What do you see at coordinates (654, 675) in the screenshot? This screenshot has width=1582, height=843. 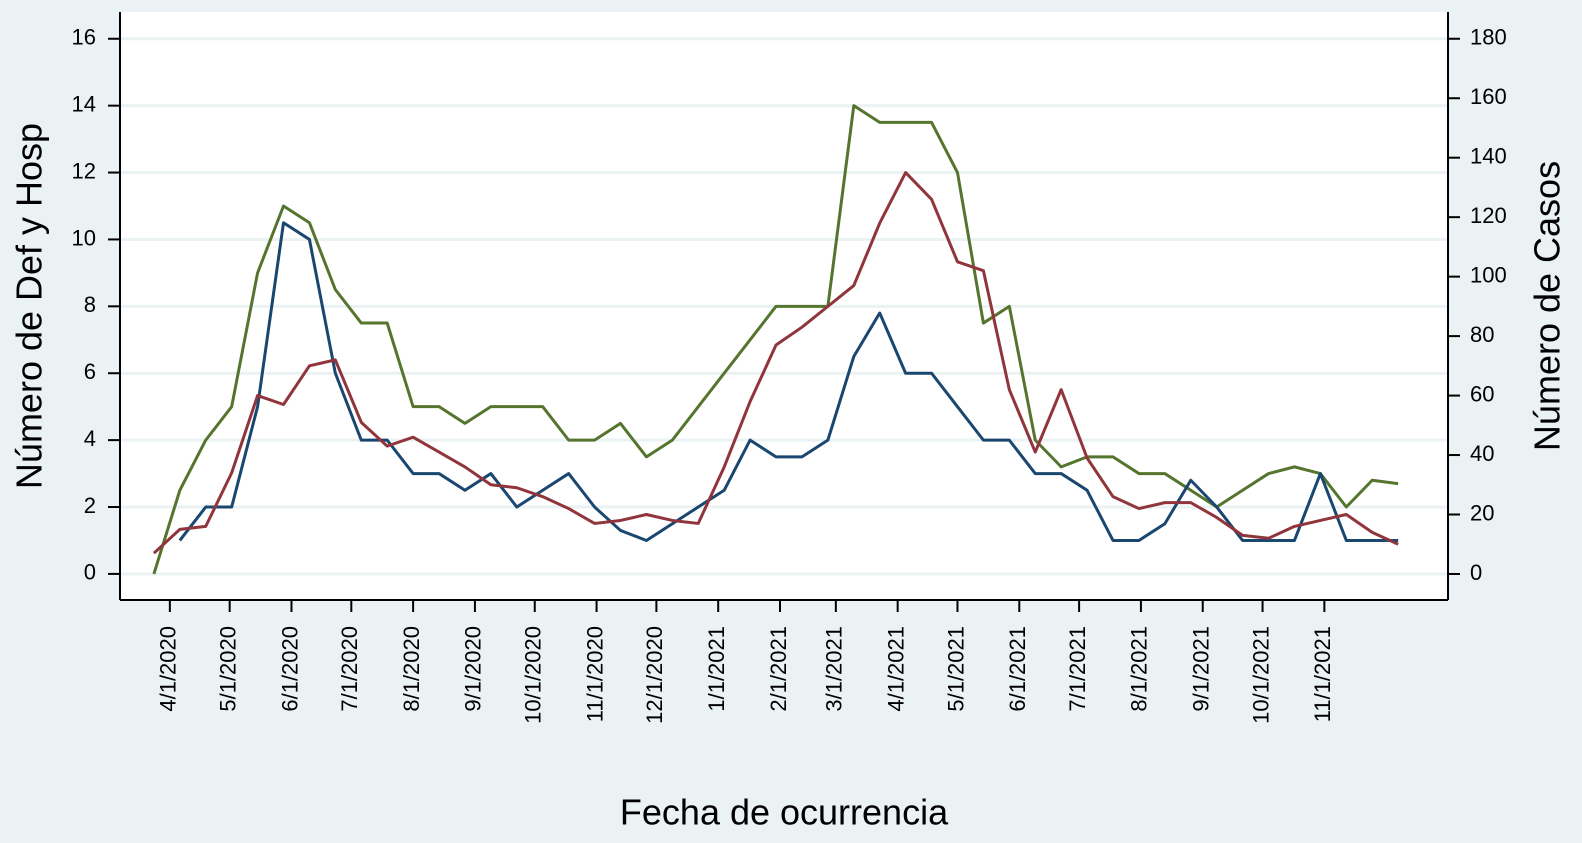 I see `x-tick-label: 12/1/2020` at bounding box center [654, 675].